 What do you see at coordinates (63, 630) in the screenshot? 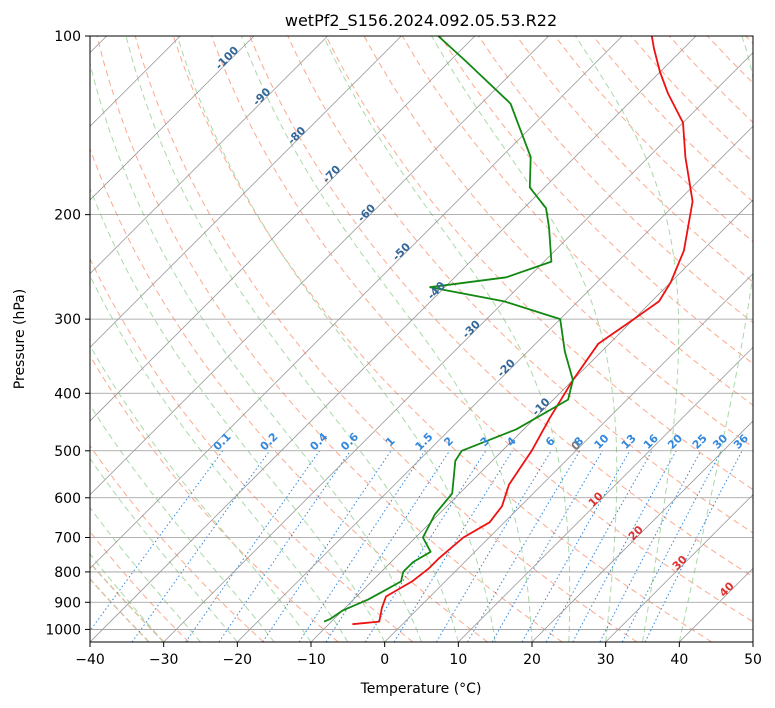
I see `y-tick-label: 1000` at bounding box center [63, 630].